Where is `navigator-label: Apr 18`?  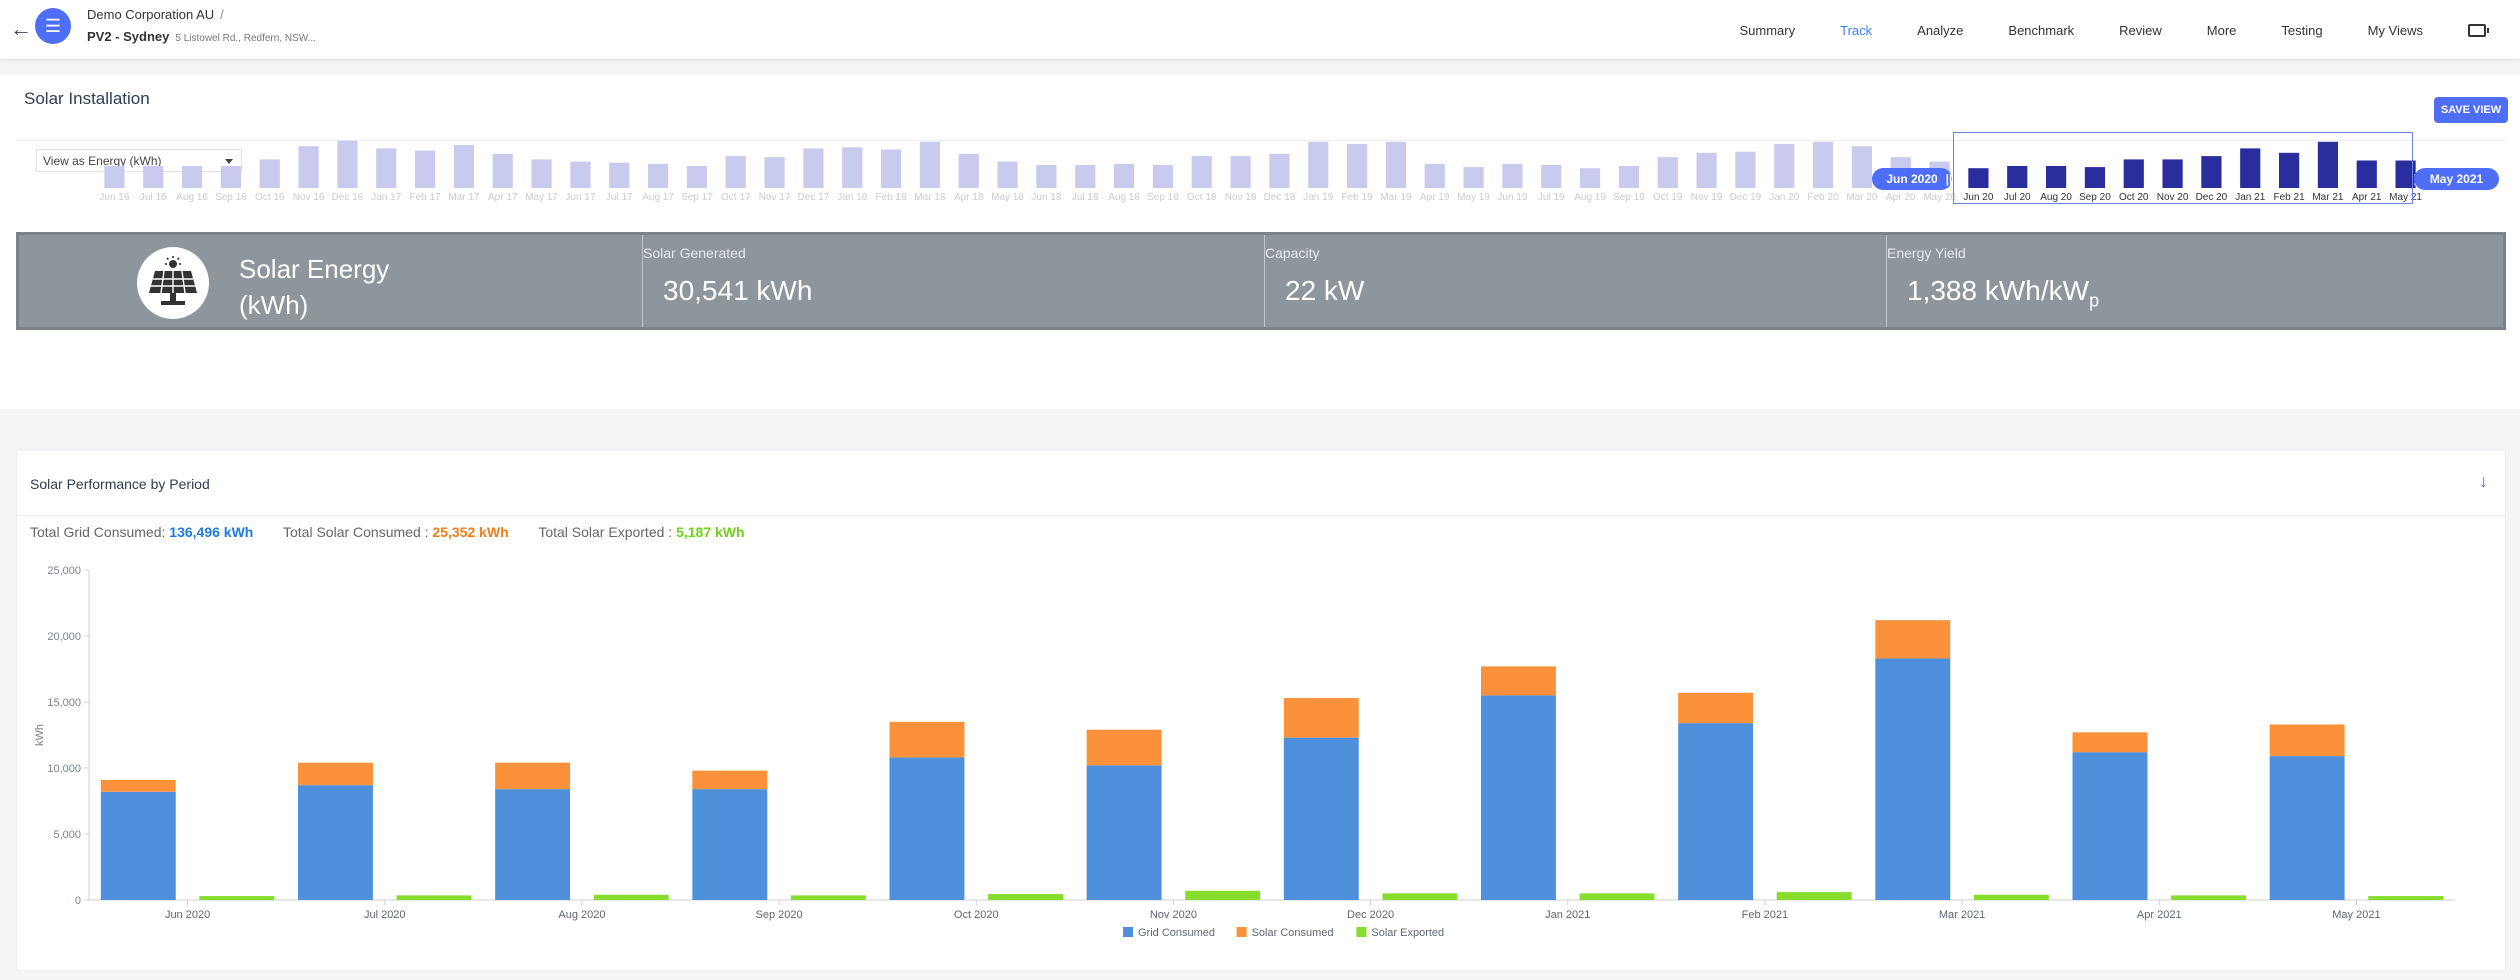 navigator-label: Apr 18 is located at coordinates (969, 197).